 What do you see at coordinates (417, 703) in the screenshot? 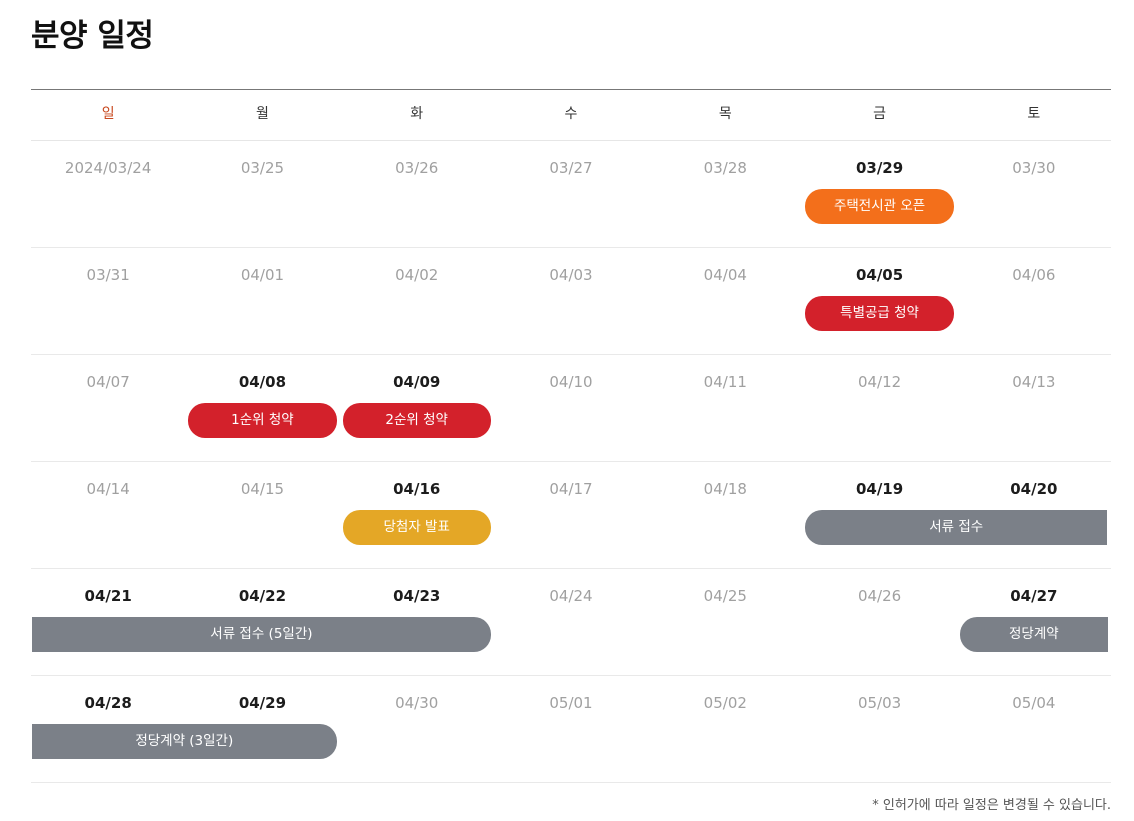
I see `calendar-date: 04/30` at bounding box center [417, 703].